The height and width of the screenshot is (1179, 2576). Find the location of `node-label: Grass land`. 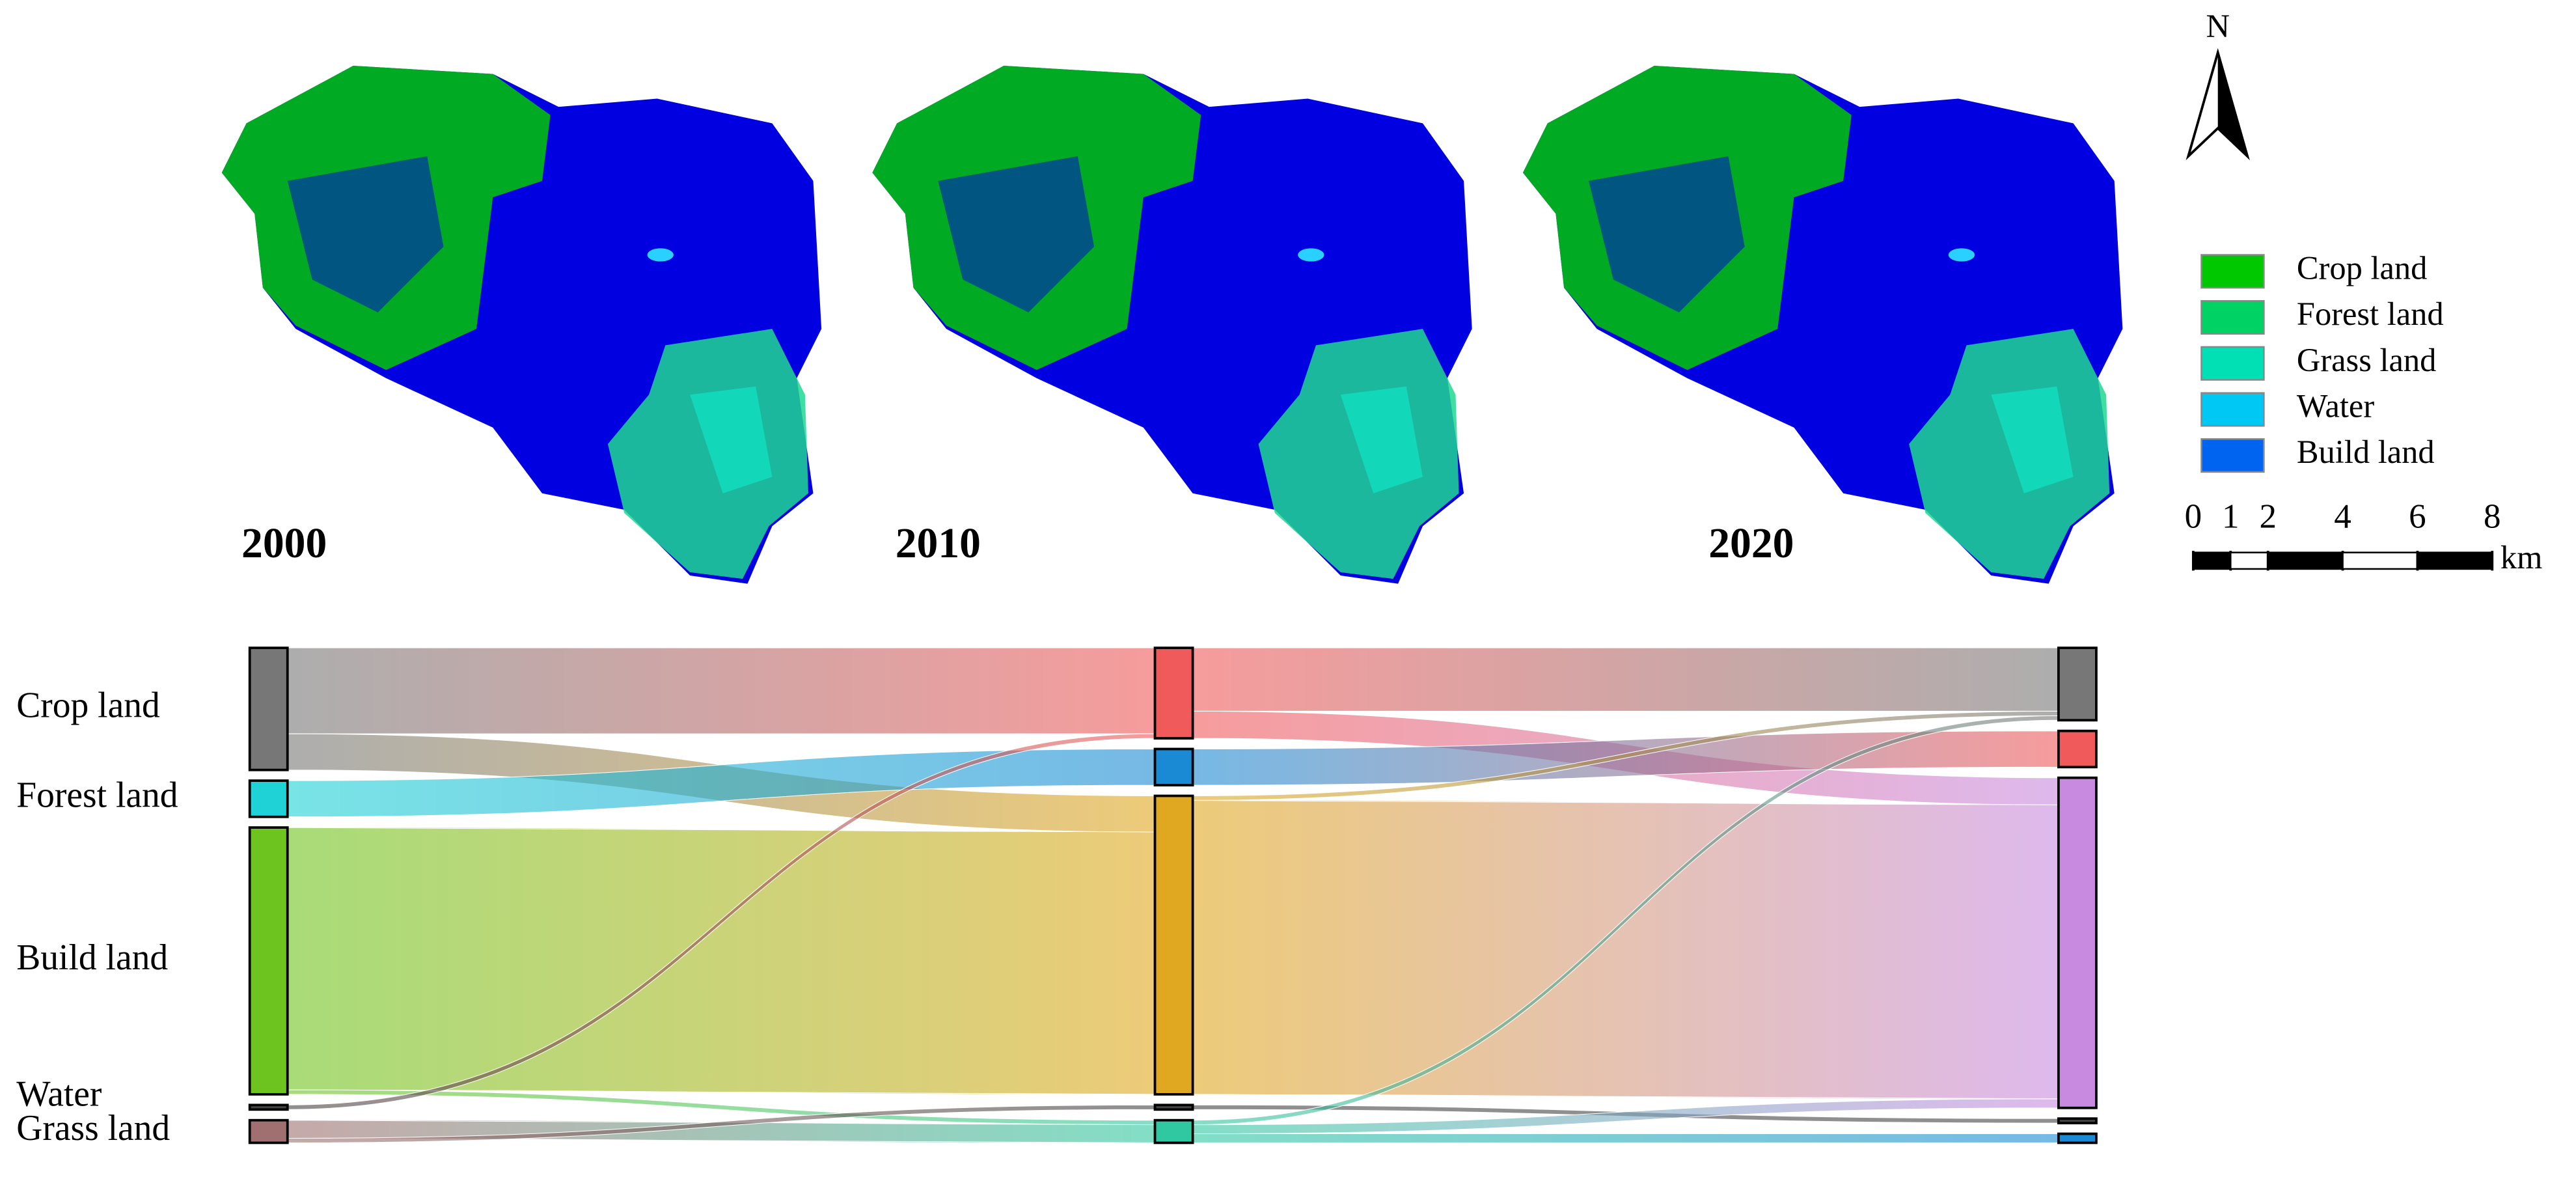

node-label: Grass land is located at coordinates (93, 1128).